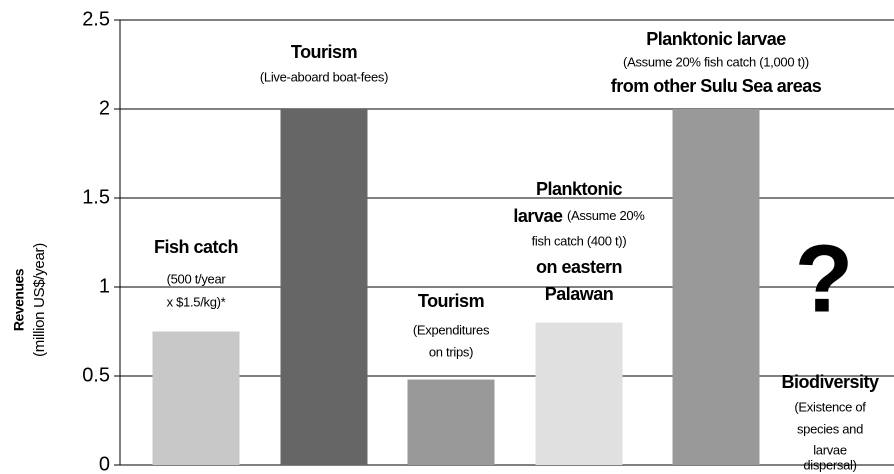 The image size is (894, 474). What do you see at coordinates (324, 63) in the screenshot?
I see `bar-label: Tourism (Live-aboard boat-fees)` at bounding box center [324, 63].